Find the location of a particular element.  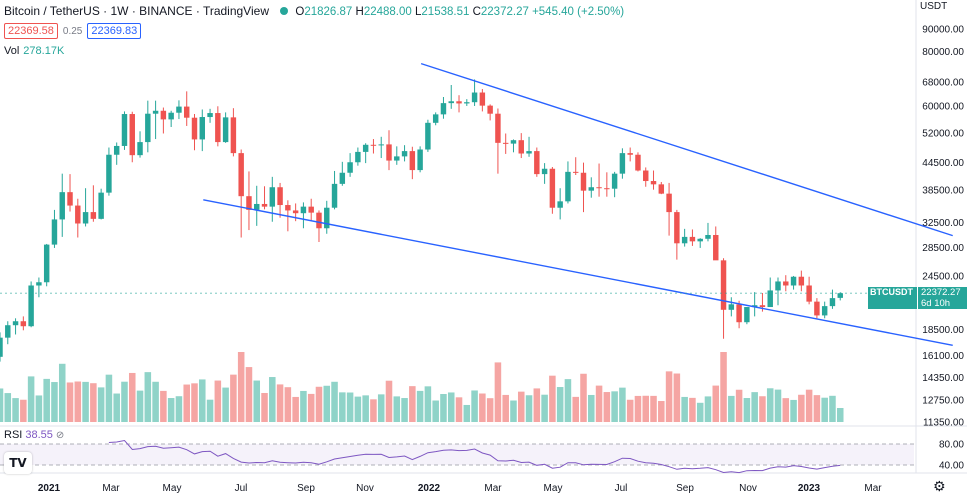

rsi-legend: RSI 38.55 ⊘ is located at coordinates (34, 435).